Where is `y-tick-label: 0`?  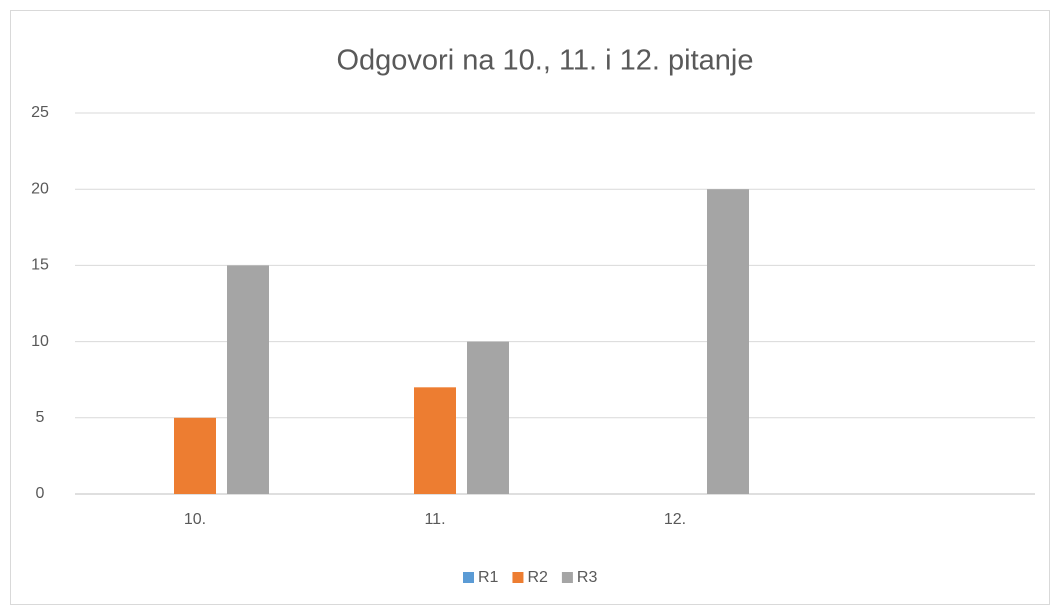
y-tick-label: 0 is located at coordinates (40, 493).